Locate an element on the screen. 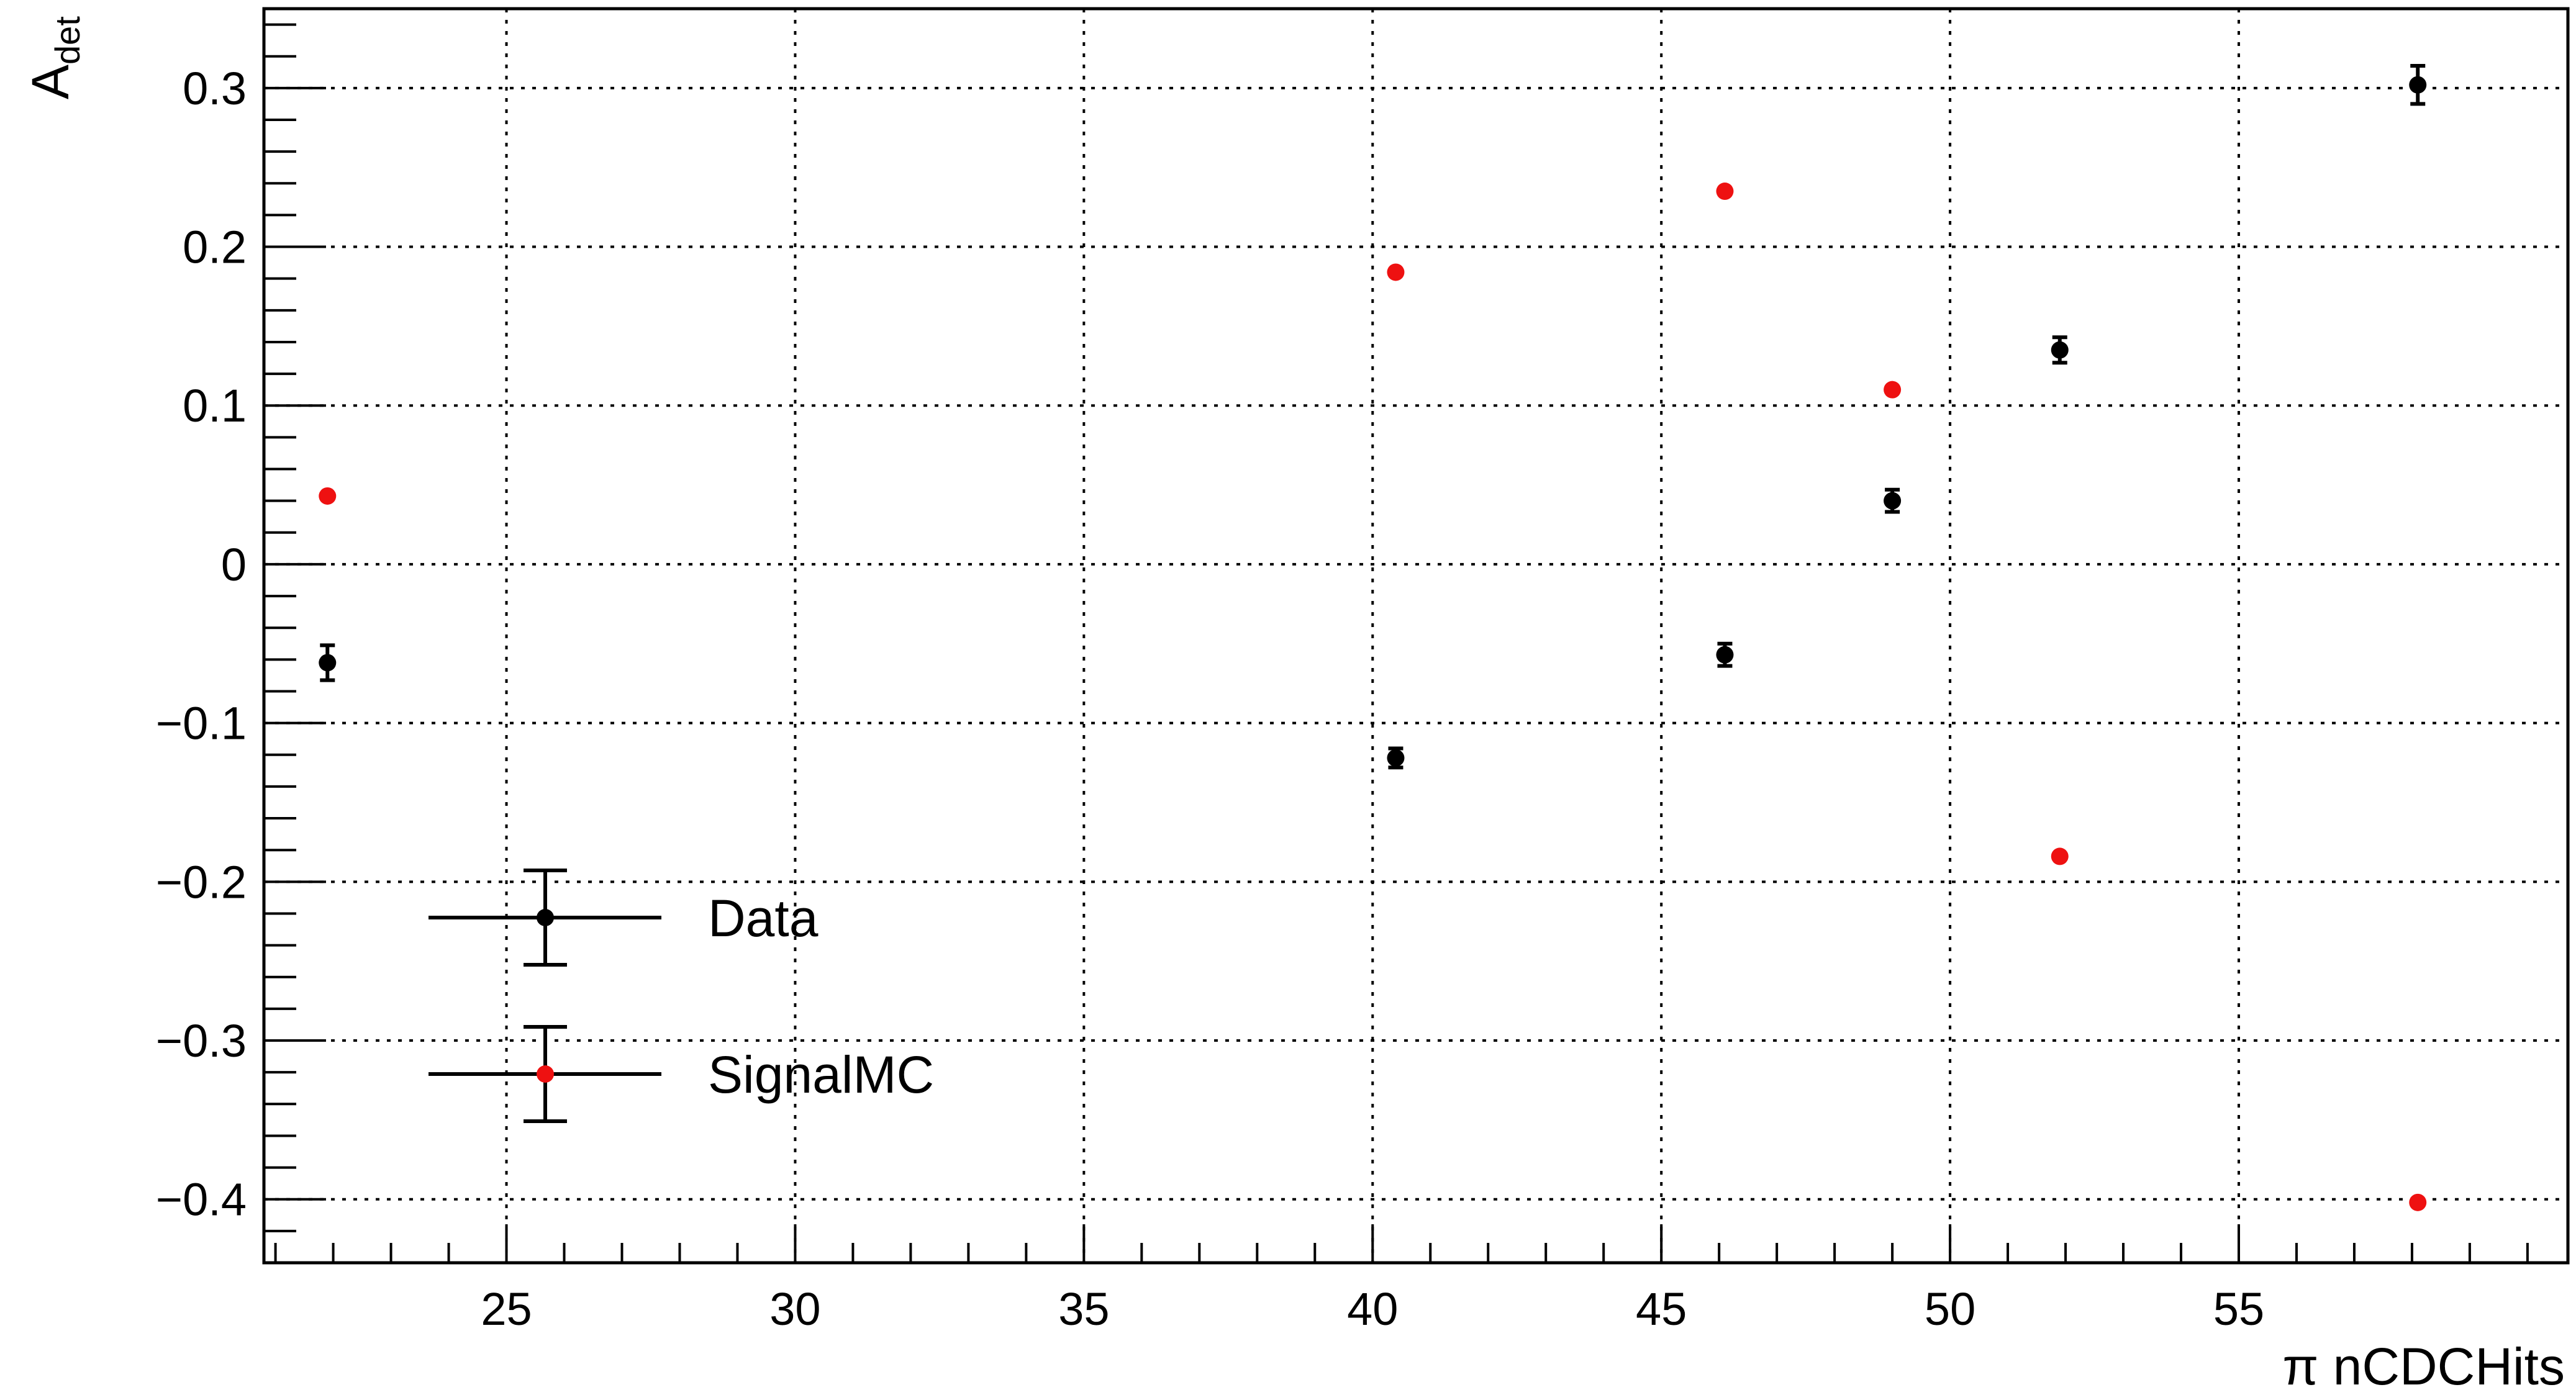 Image resolution: width=2576 pixels, height=1395 pixels. x-axis-title: π nCDCHits is located at coordinates (2423, 1366).